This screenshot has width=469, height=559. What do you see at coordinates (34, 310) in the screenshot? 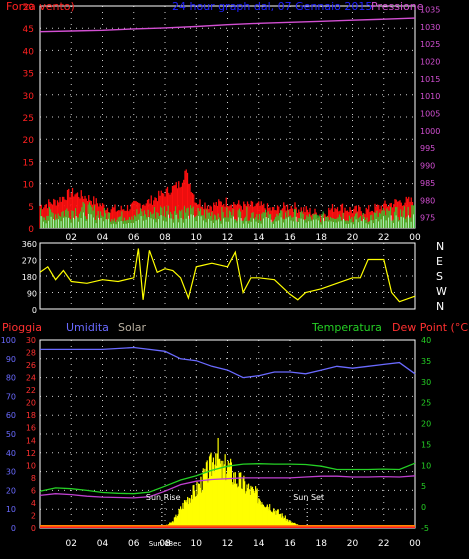
I see `direction-tick-label: 0` at bounding box center [34, 310].